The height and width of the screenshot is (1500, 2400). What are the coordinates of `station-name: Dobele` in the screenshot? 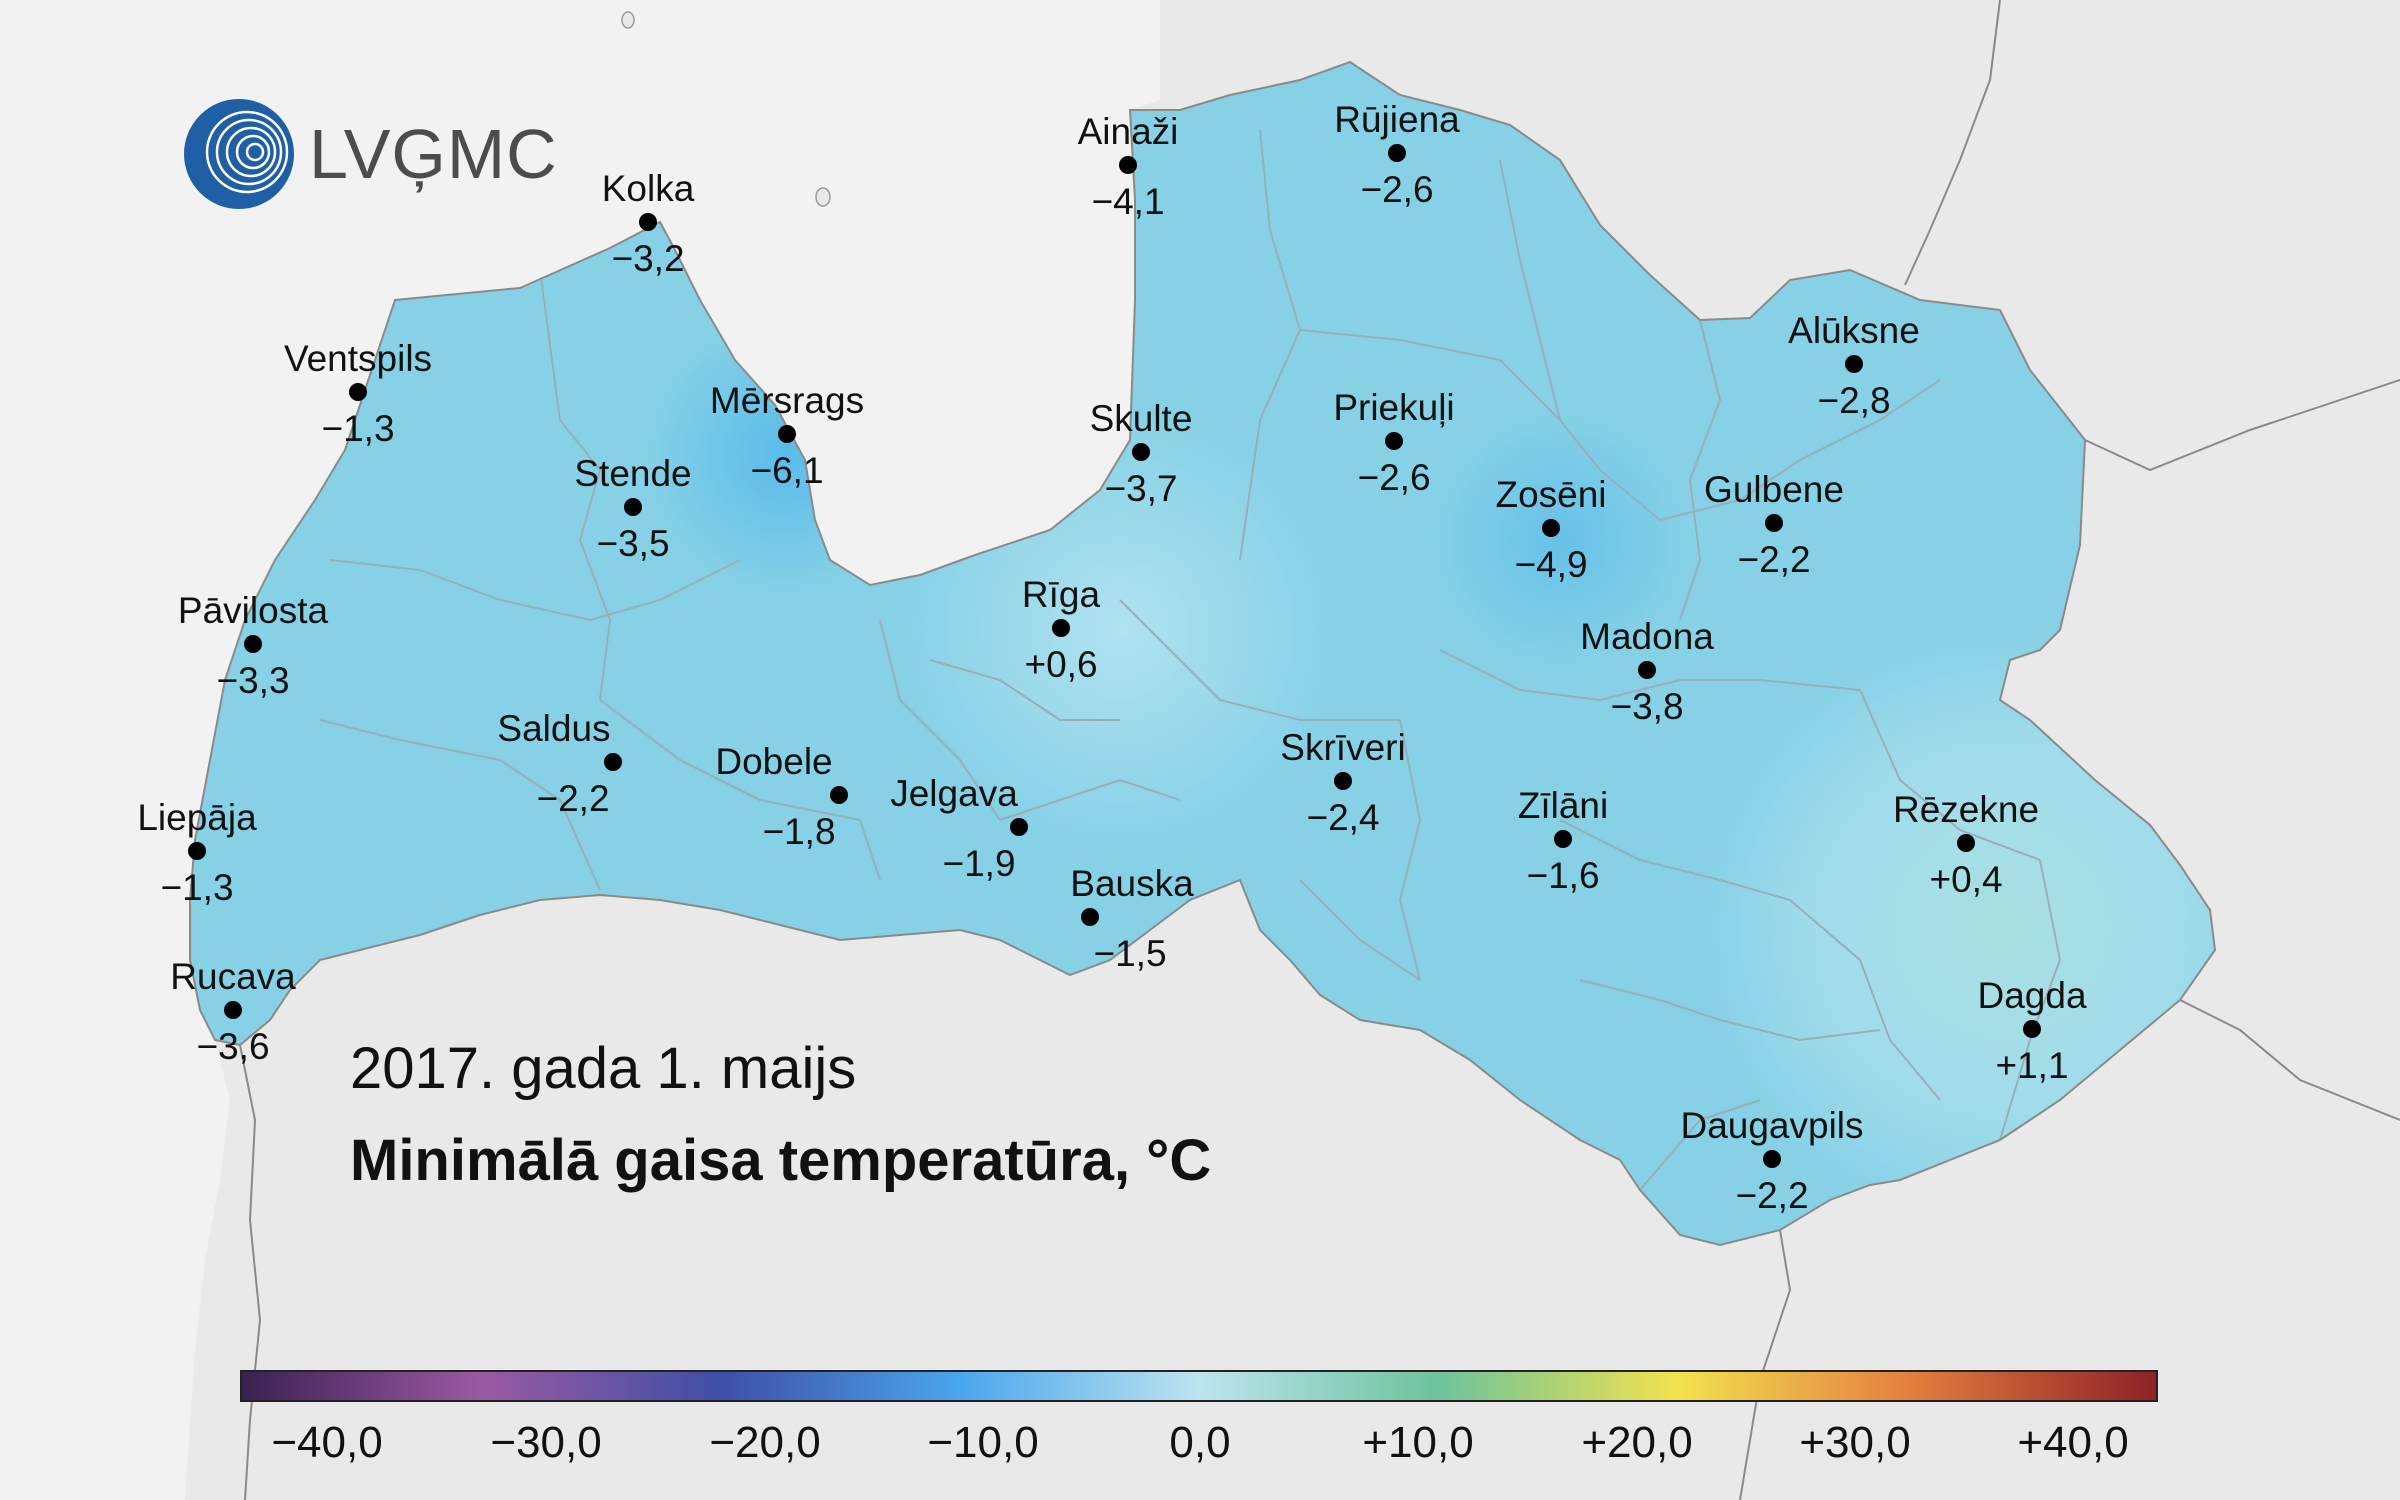 It's located at (774, 761).